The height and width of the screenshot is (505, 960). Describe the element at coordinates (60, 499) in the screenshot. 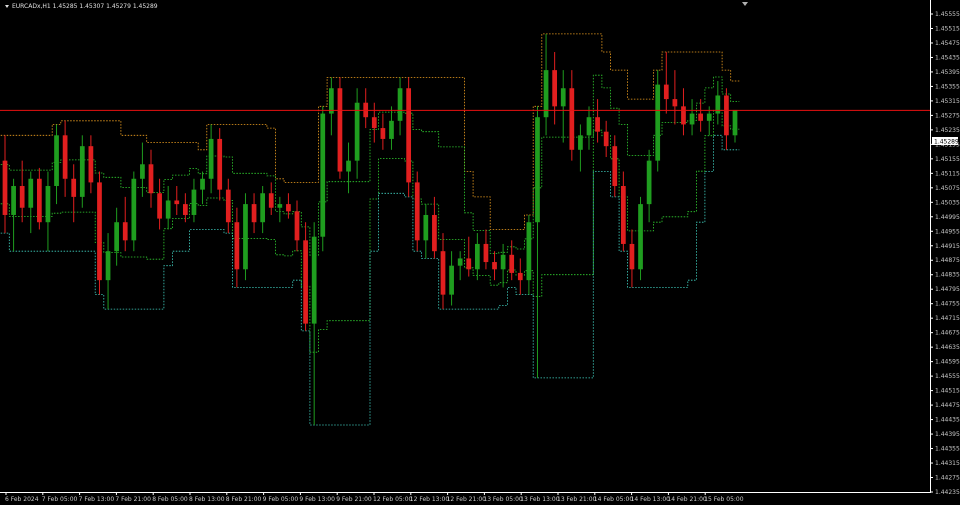

I see `x-tick-label: 7 Feb 05:00` at that location.